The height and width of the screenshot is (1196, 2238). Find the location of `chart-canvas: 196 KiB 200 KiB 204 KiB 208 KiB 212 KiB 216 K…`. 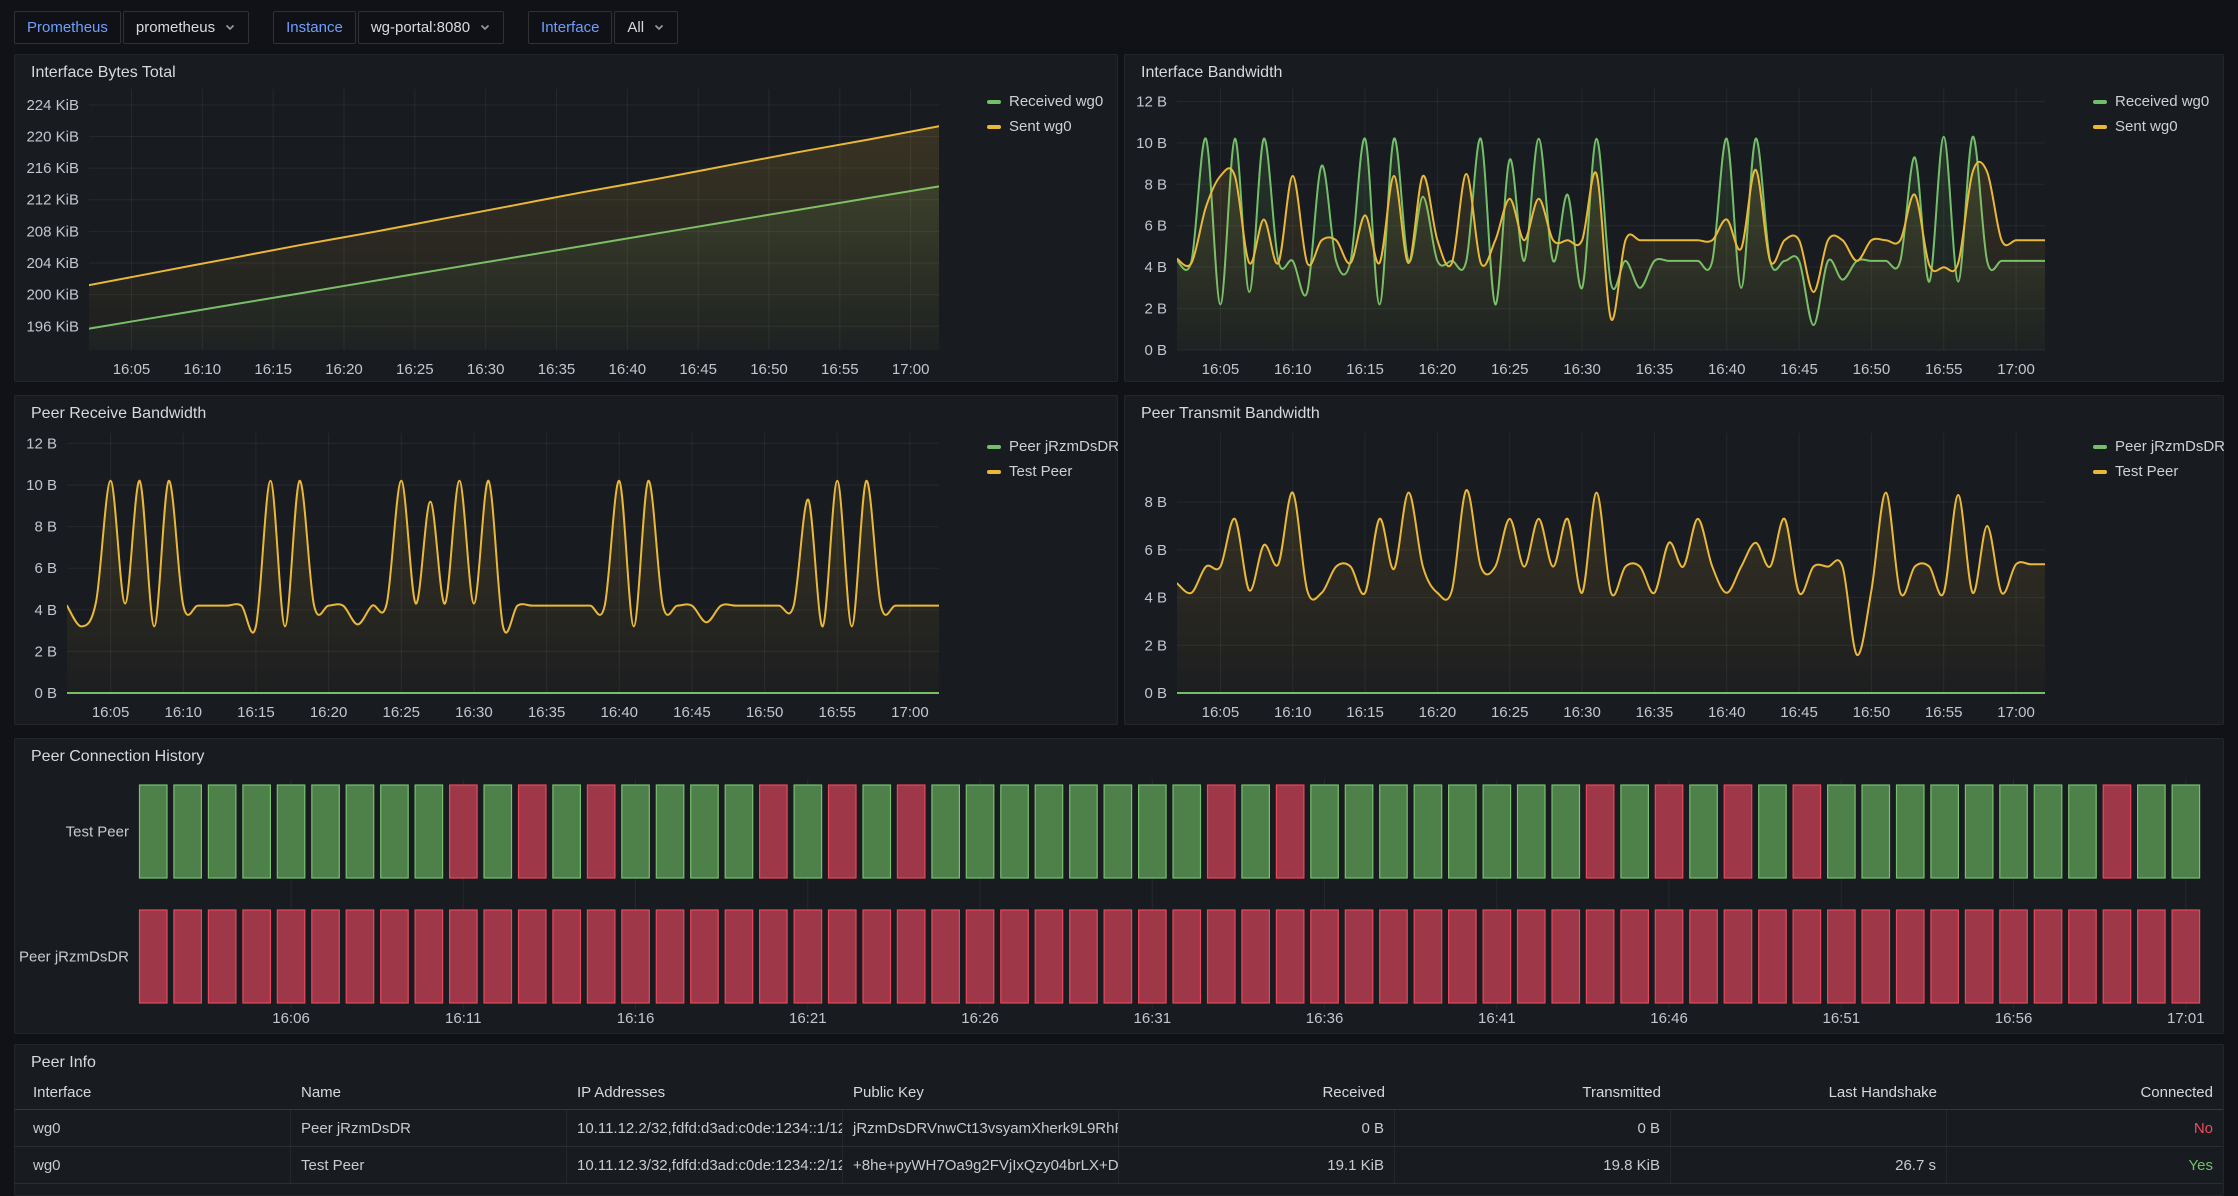

chart-canvas: 196 KiB 200 KiB 204 KiB 208 KiB 212 KiB 216 K… is located at coordinates (566, 218).